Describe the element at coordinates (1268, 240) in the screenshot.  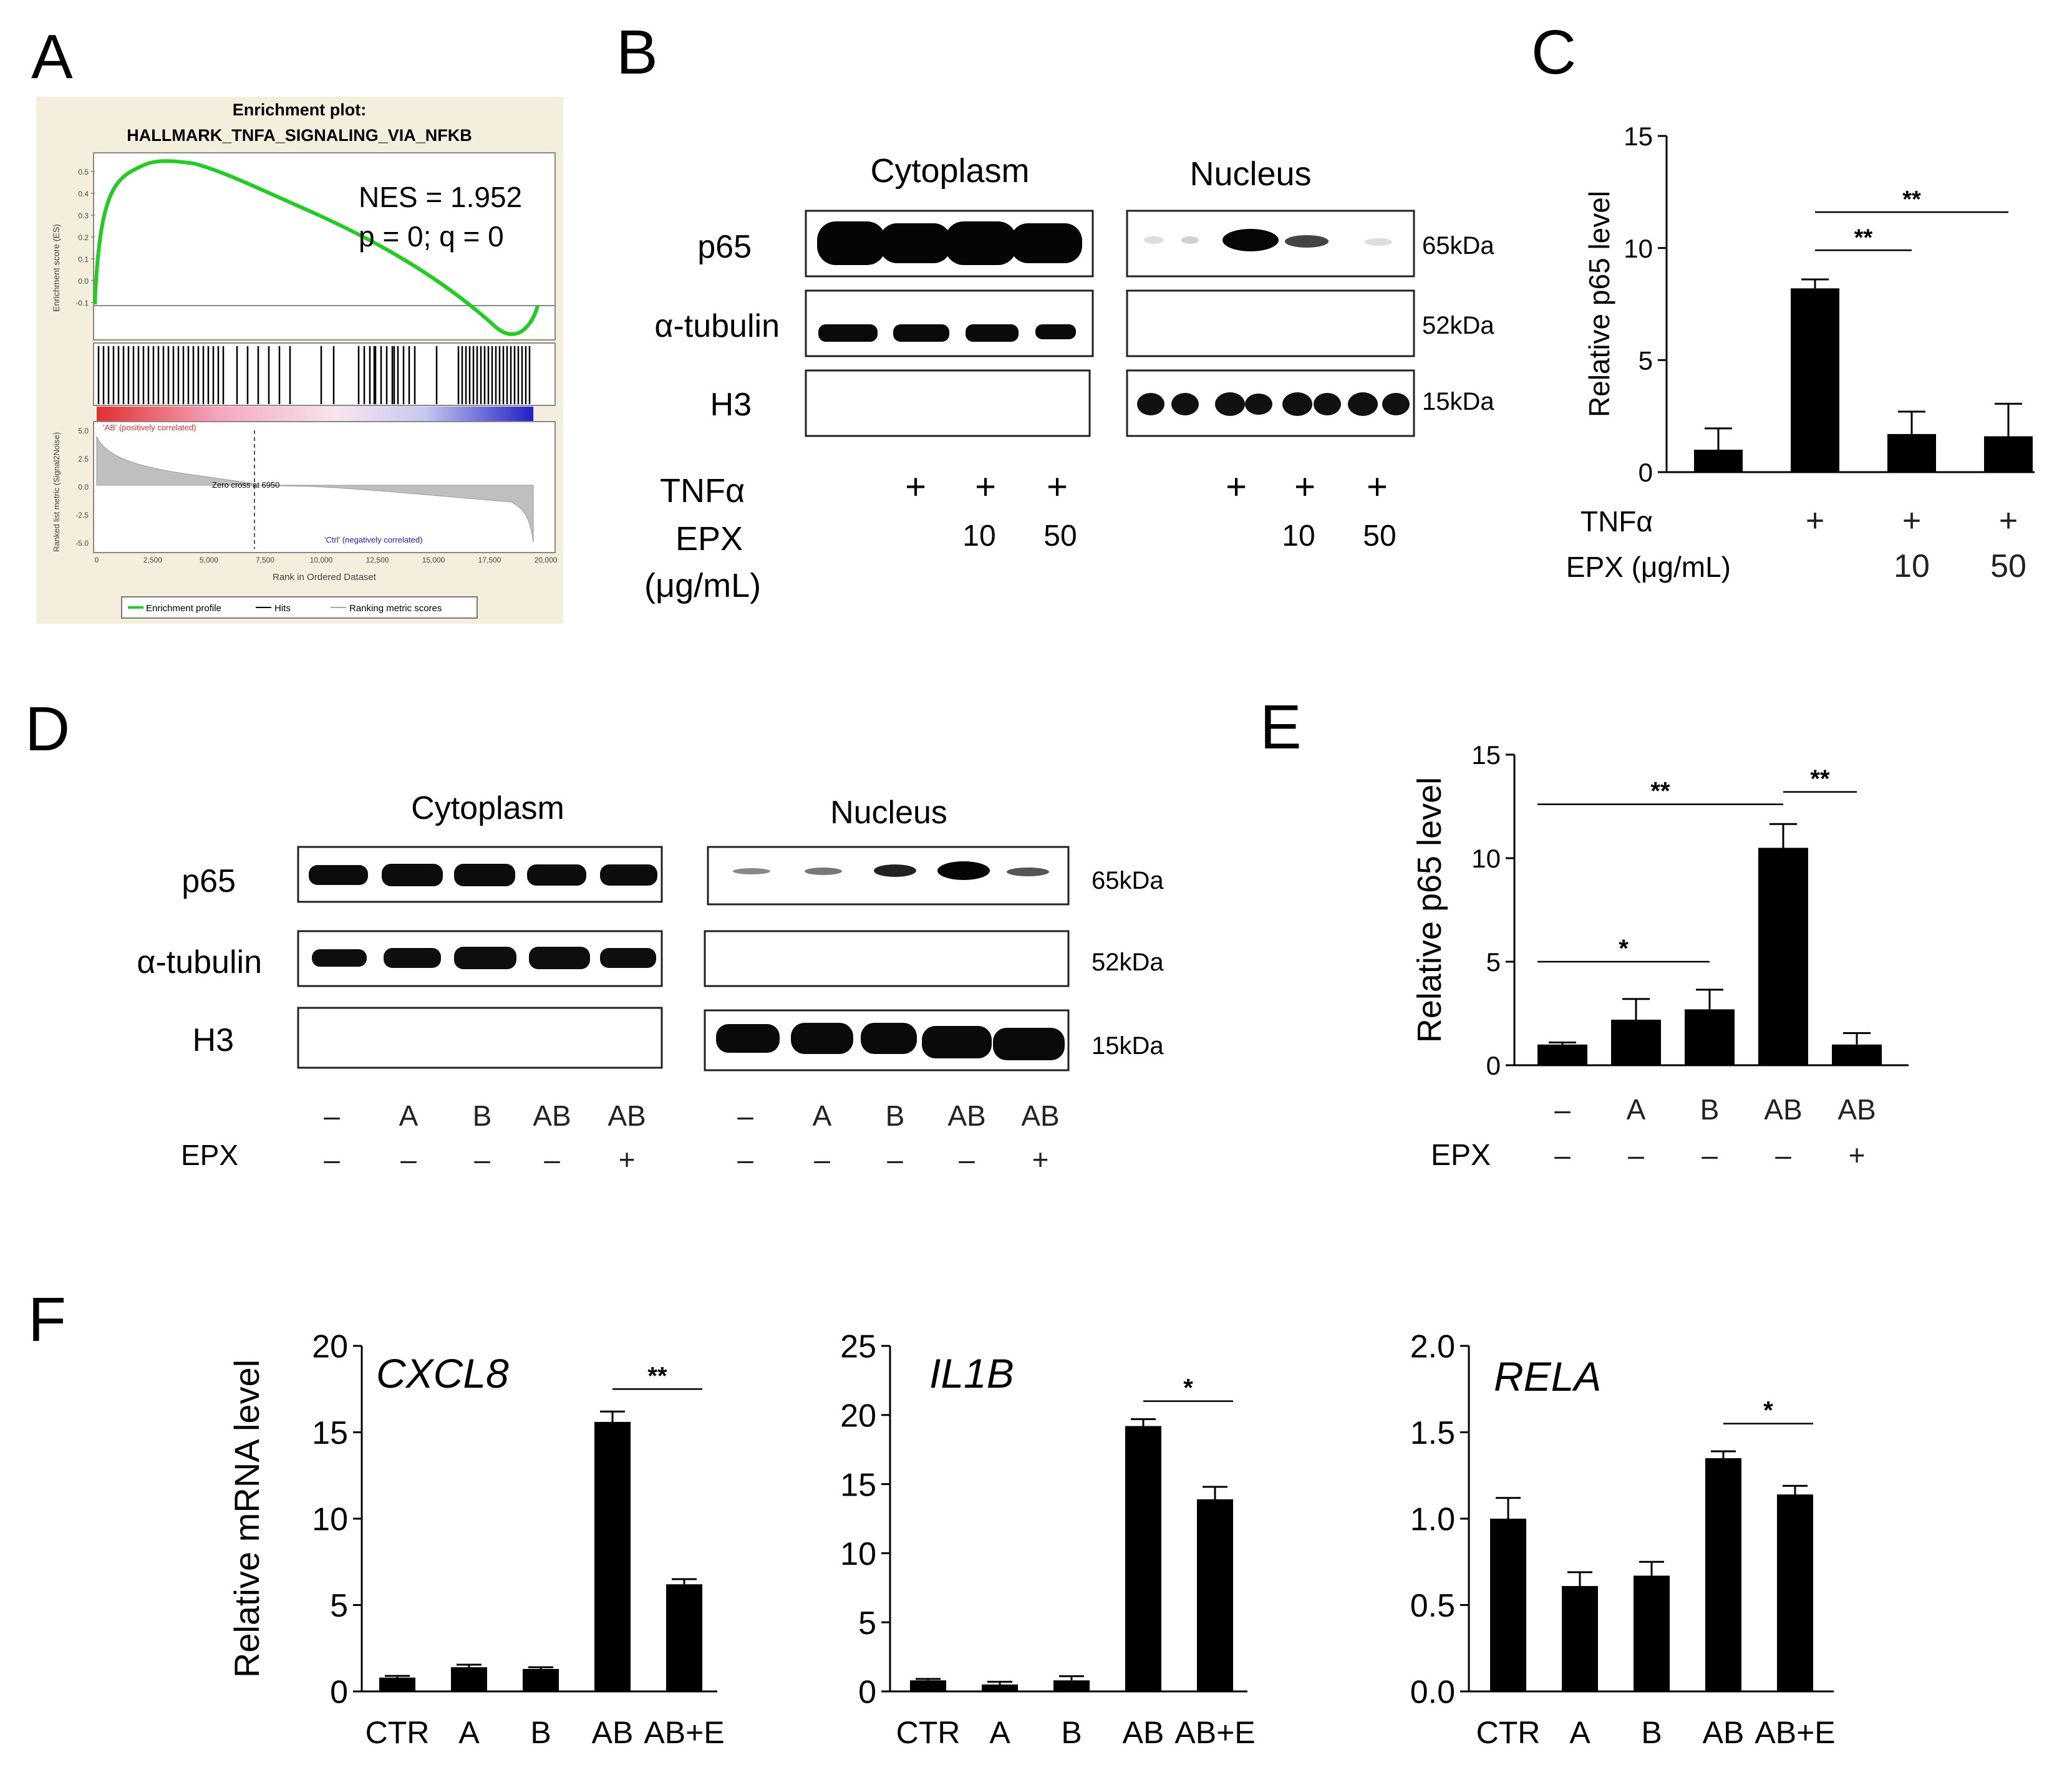
I see `blot-b-nuc-p65-bands` at that location.